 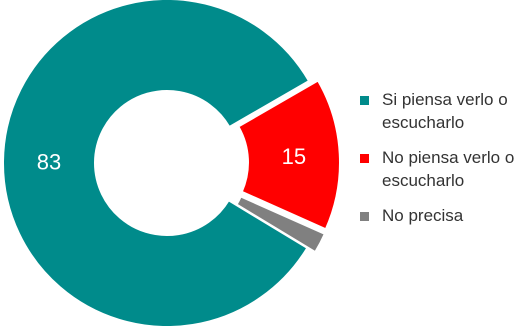 I want to click on data-label-no-piensa: 15, so click(x=294, y=156).